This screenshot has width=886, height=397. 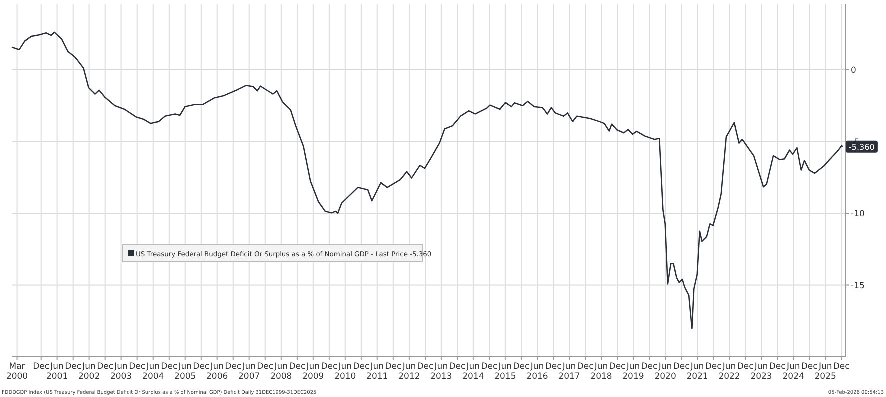 What do you see at coordinates (17, 372) in the screenshot?
I see `x-tick-label: Mar 2000` at bounding box center [17, 372].